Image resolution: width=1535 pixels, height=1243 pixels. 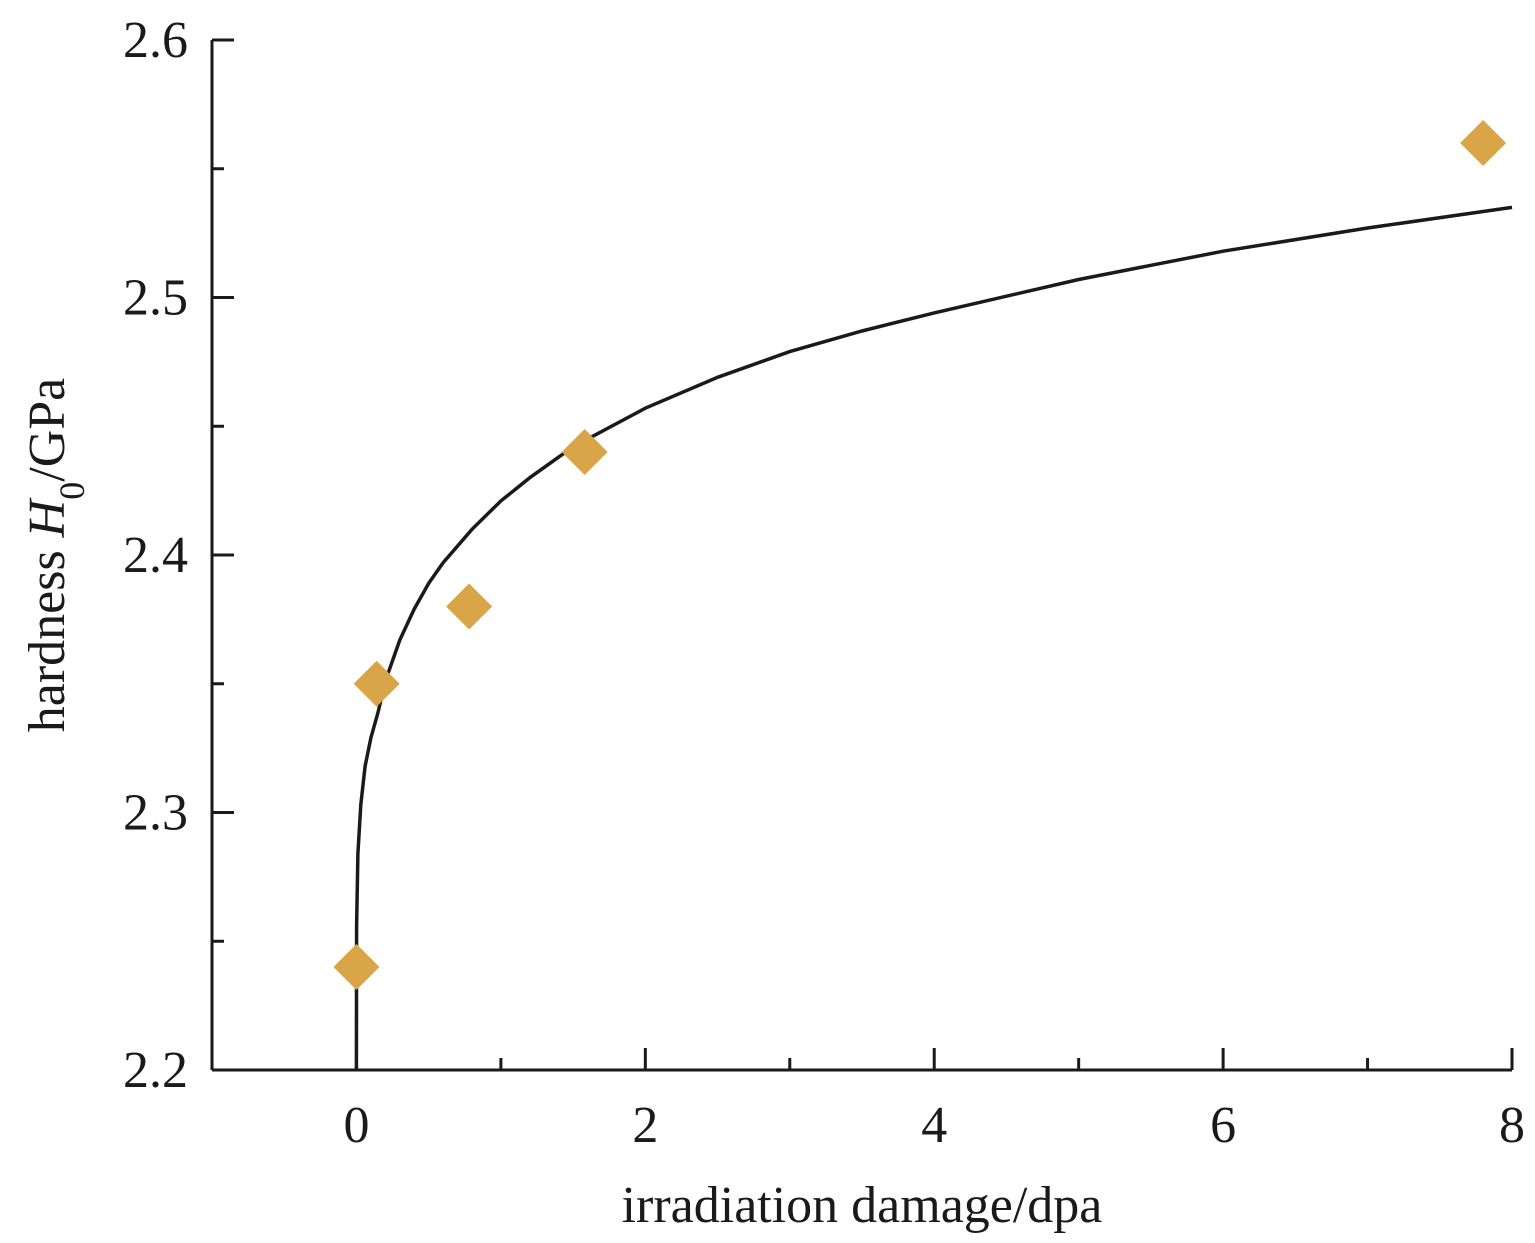 I want to click on x-tick-label: 4, so click(x=934, y=1125).